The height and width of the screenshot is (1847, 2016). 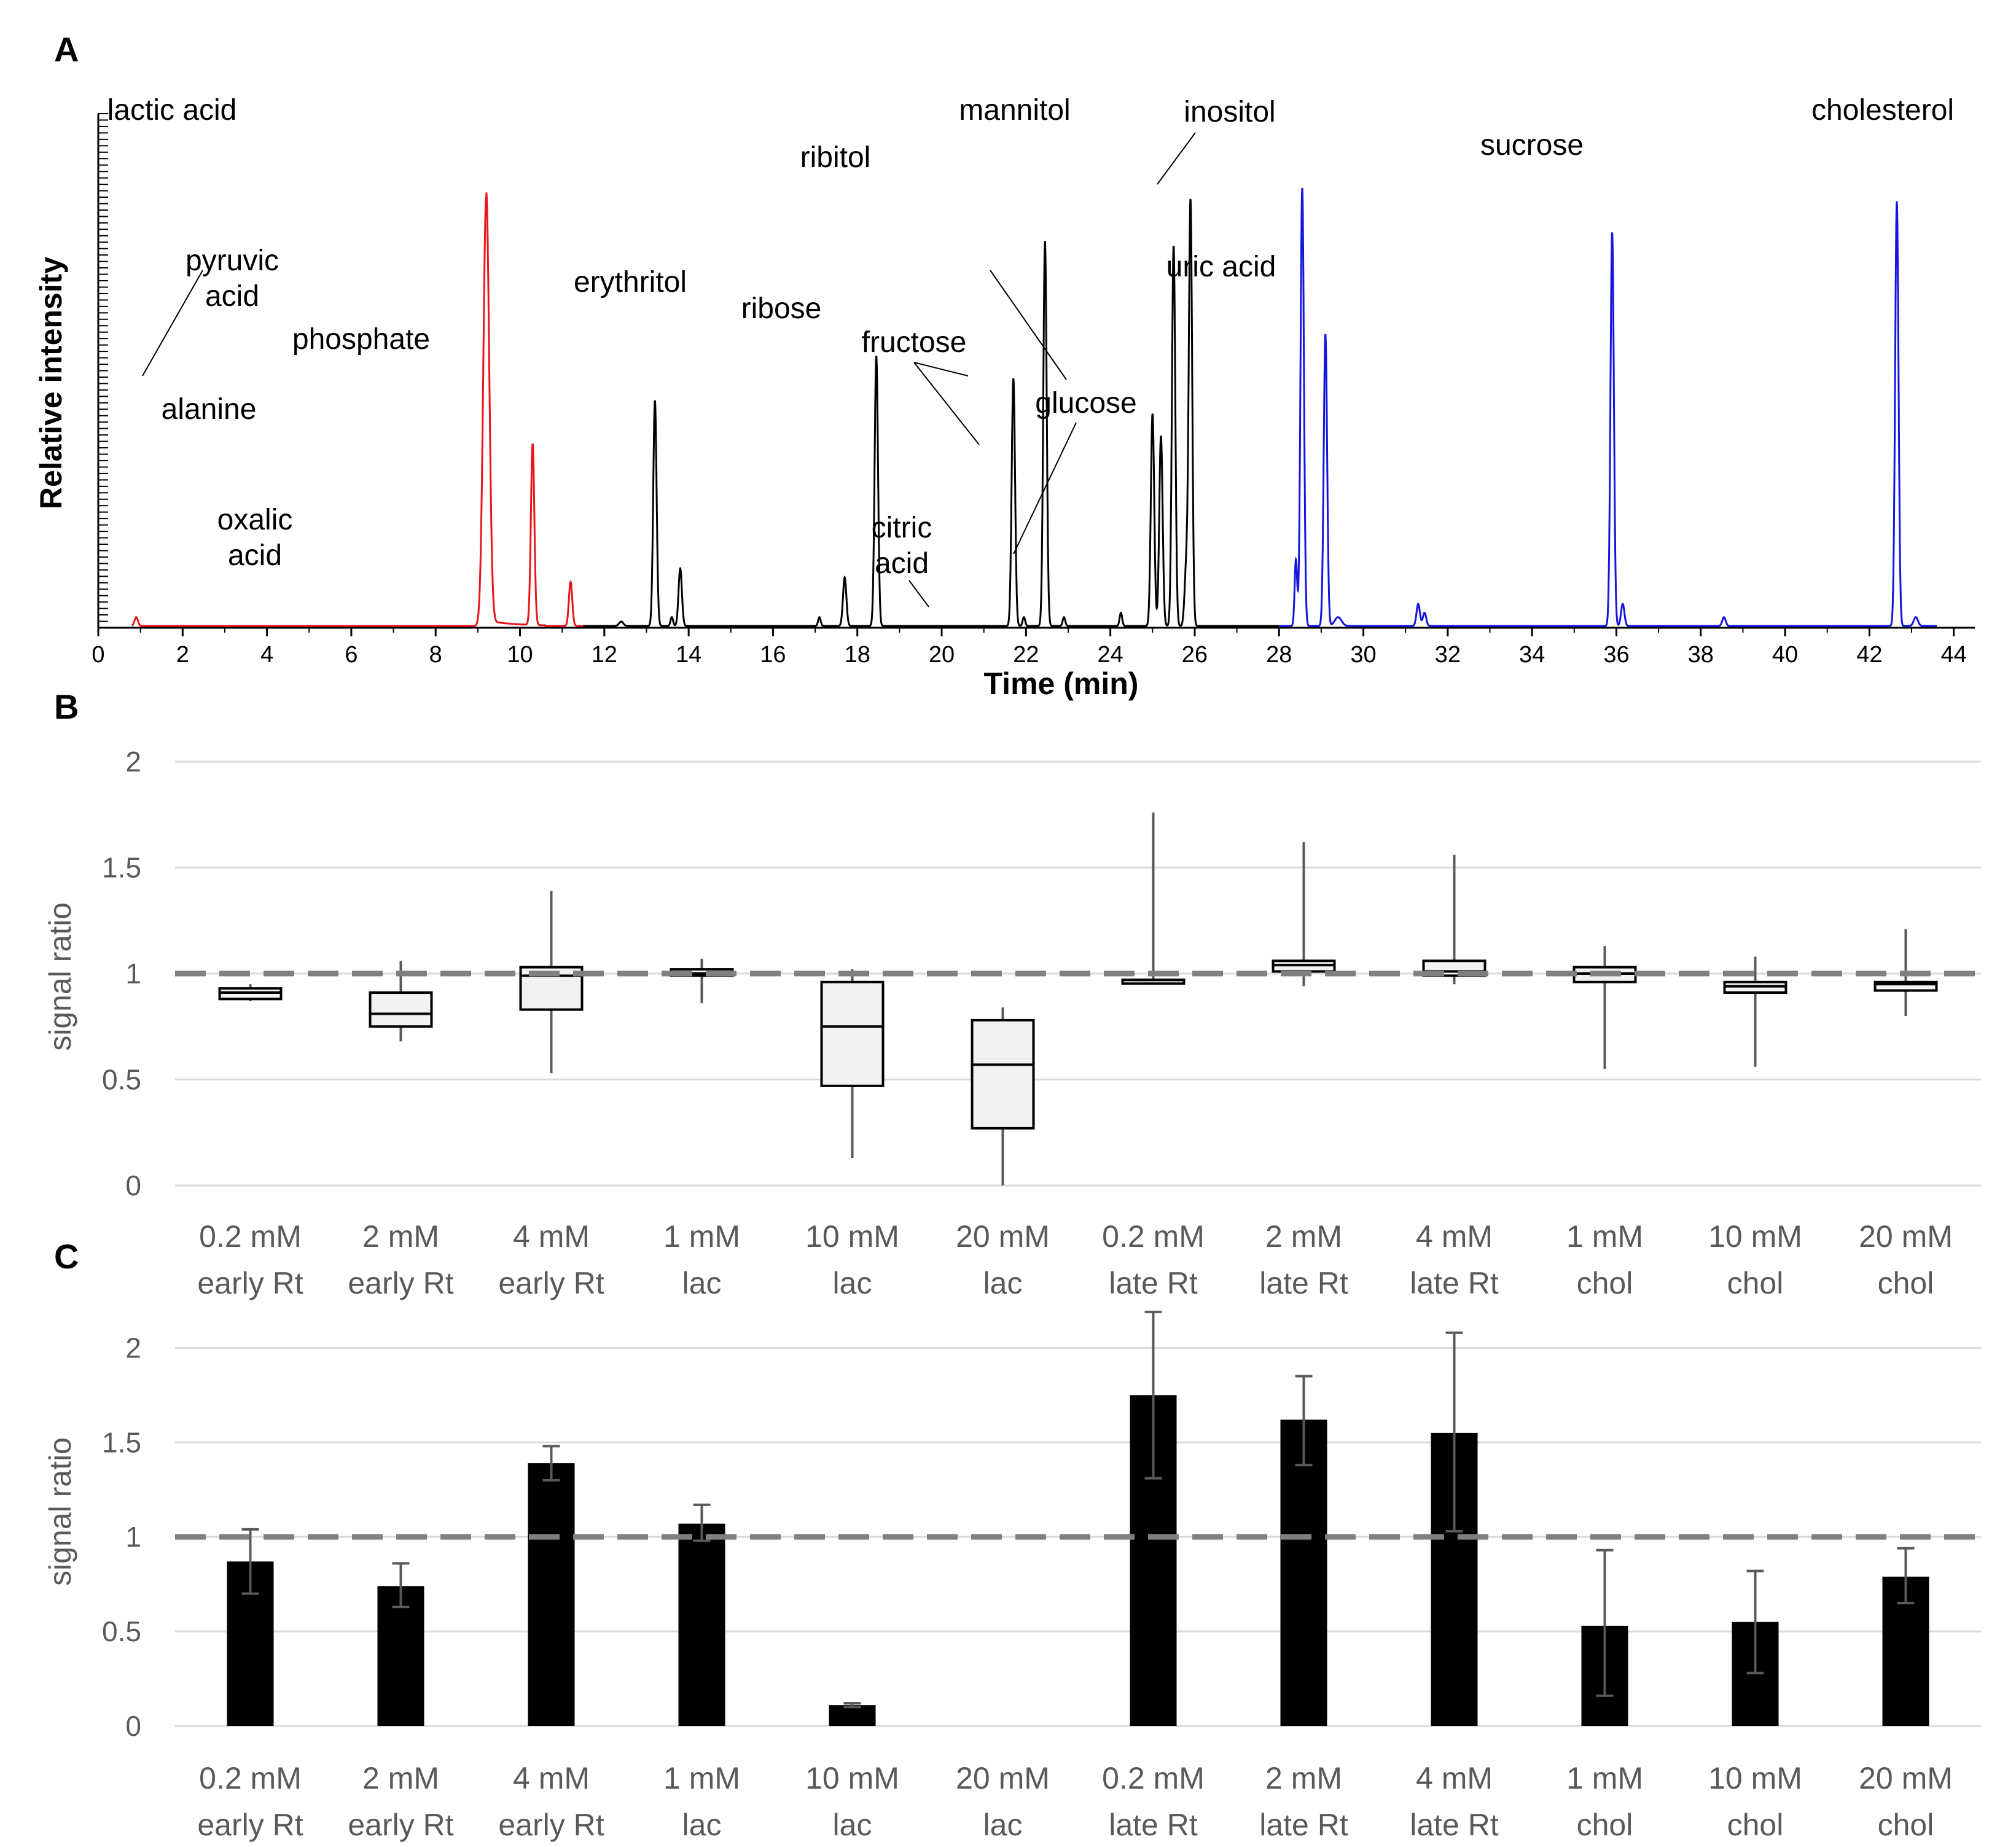 What do you see at coordinates (1363, 655) in the screenshot?
I see `x-tick-label: 30` at bounding box center [1363, 655].